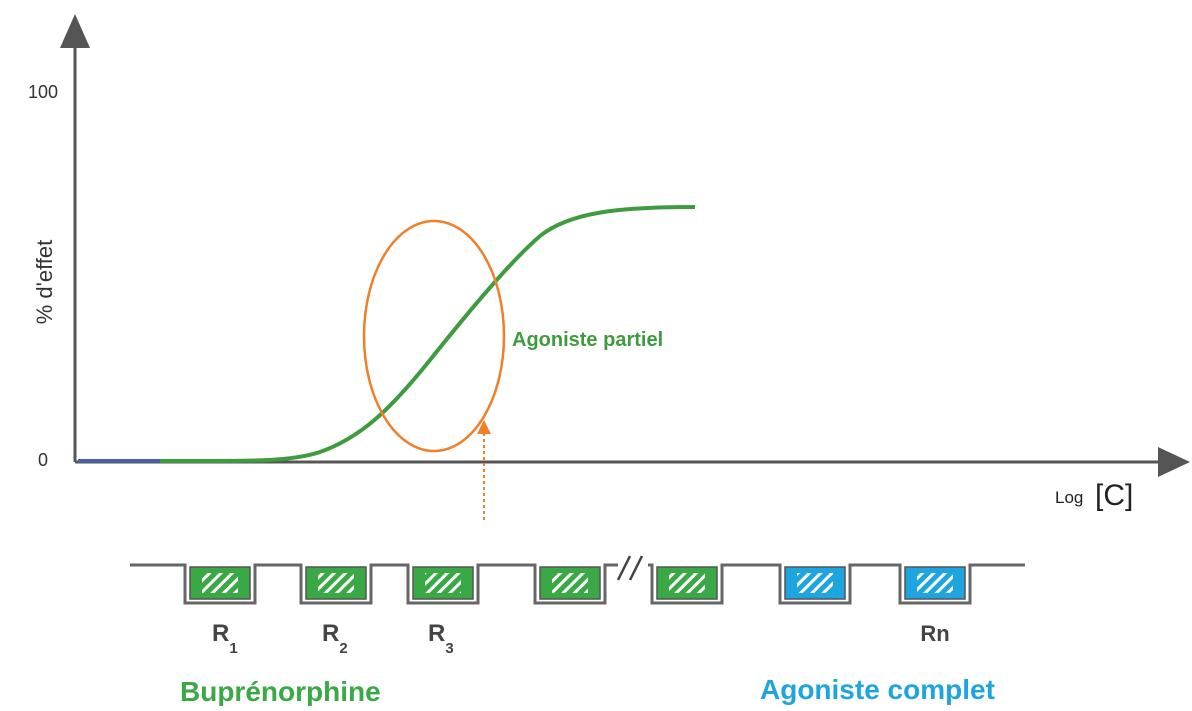 This screenshot has height=711, width=1192. Describe the element at coordinates (75, 31) in the screenshot. I see `y-arrow` at that location.